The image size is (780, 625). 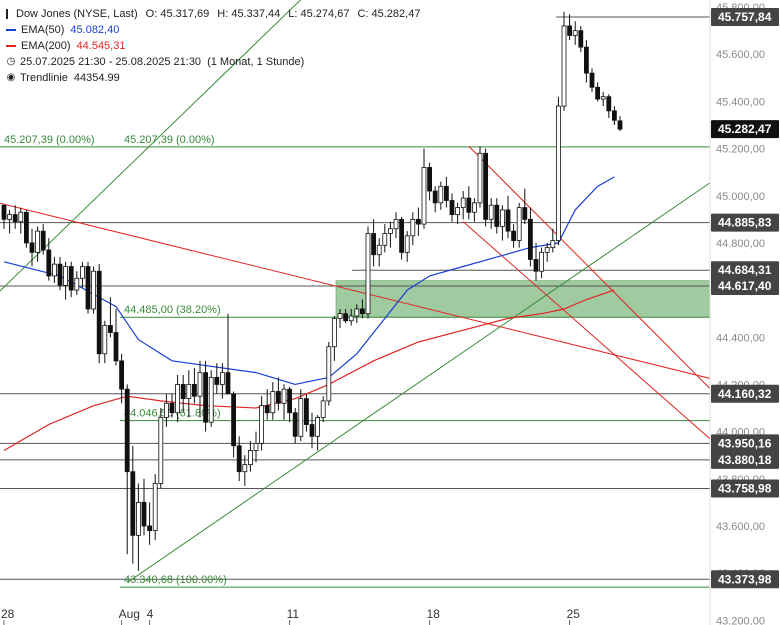 I want to click on y-tick-label: 44.800,00, so click(x=740, y=244).